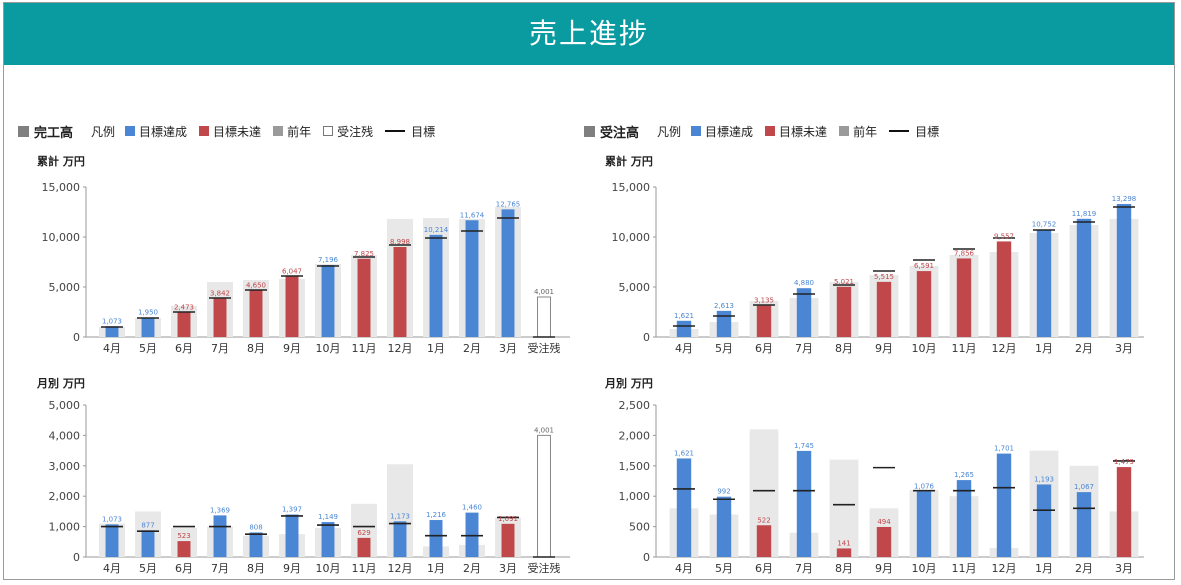 The height and width of the screenshot is (585, 1181). What do you see at coordinates (103, 131) in the screenshot?
I see `legend-label: 凡例` at bounding box center [103, 131].